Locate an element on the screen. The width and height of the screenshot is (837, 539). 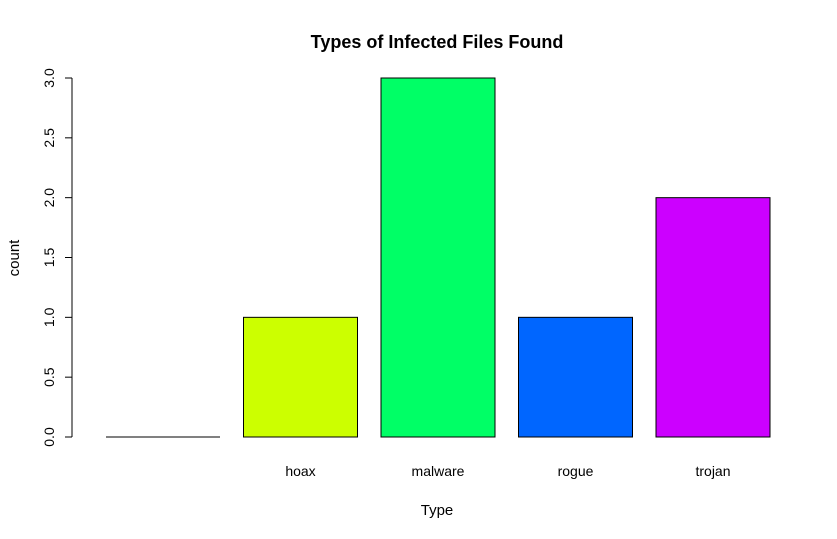
chart-title: Types of Infected Files Found is located at coordinates (437, 42).